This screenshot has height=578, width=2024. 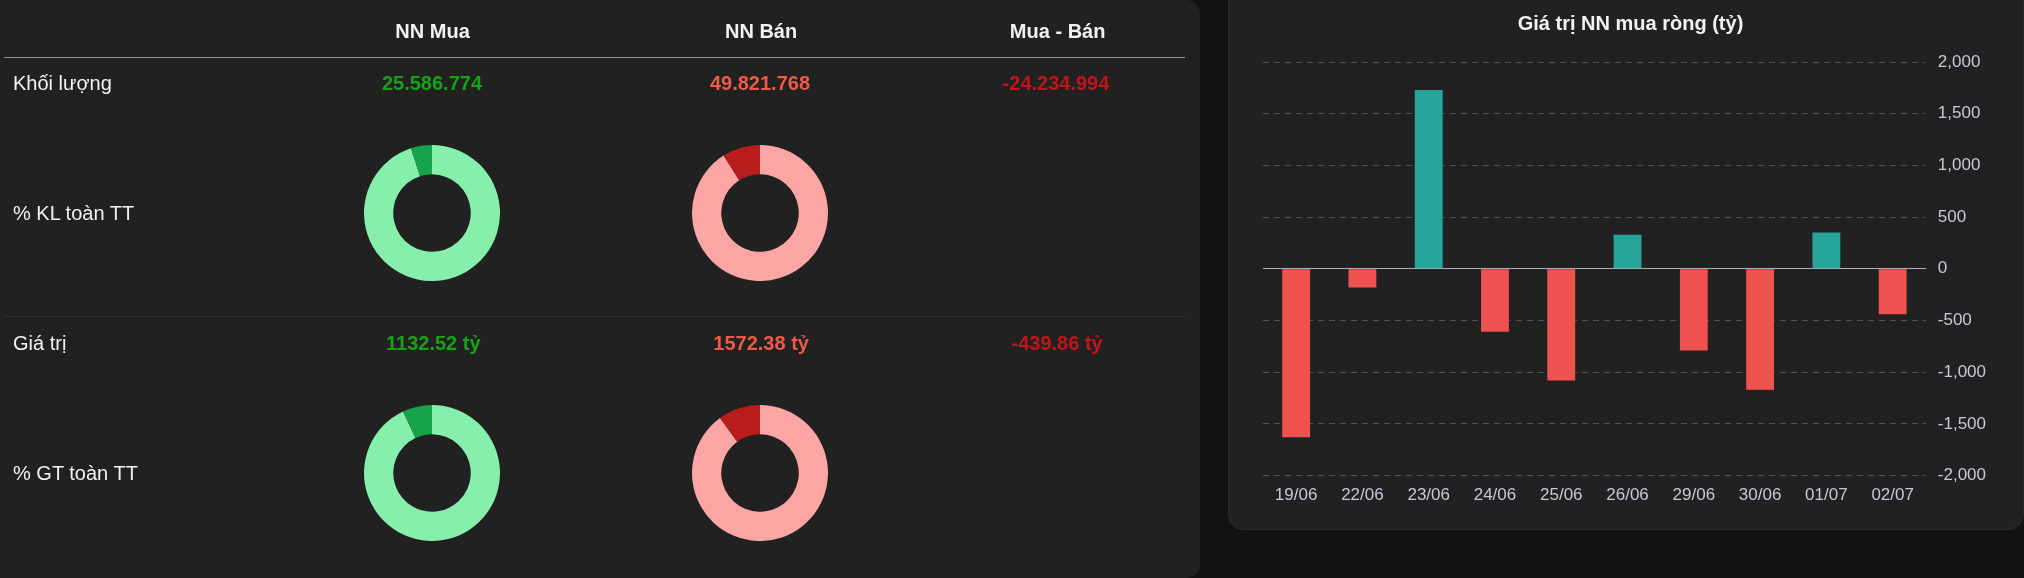 I want to click on chart-title: Giá trị NN mua ròng (tỷ), so click(x=1630, y=22).